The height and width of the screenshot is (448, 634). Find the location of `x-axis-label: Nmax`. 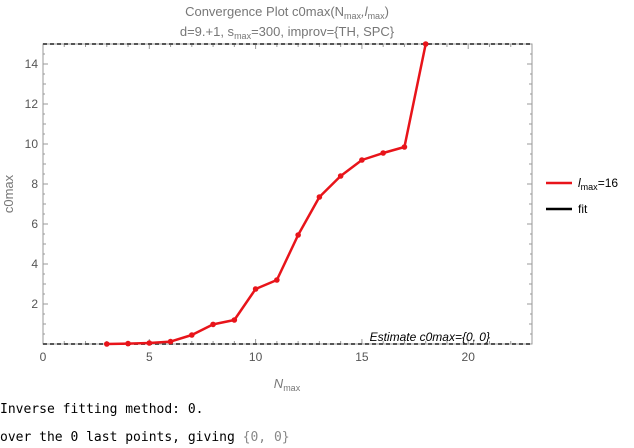

x-axis-label: Nmax is located at coordinates (287, 384).